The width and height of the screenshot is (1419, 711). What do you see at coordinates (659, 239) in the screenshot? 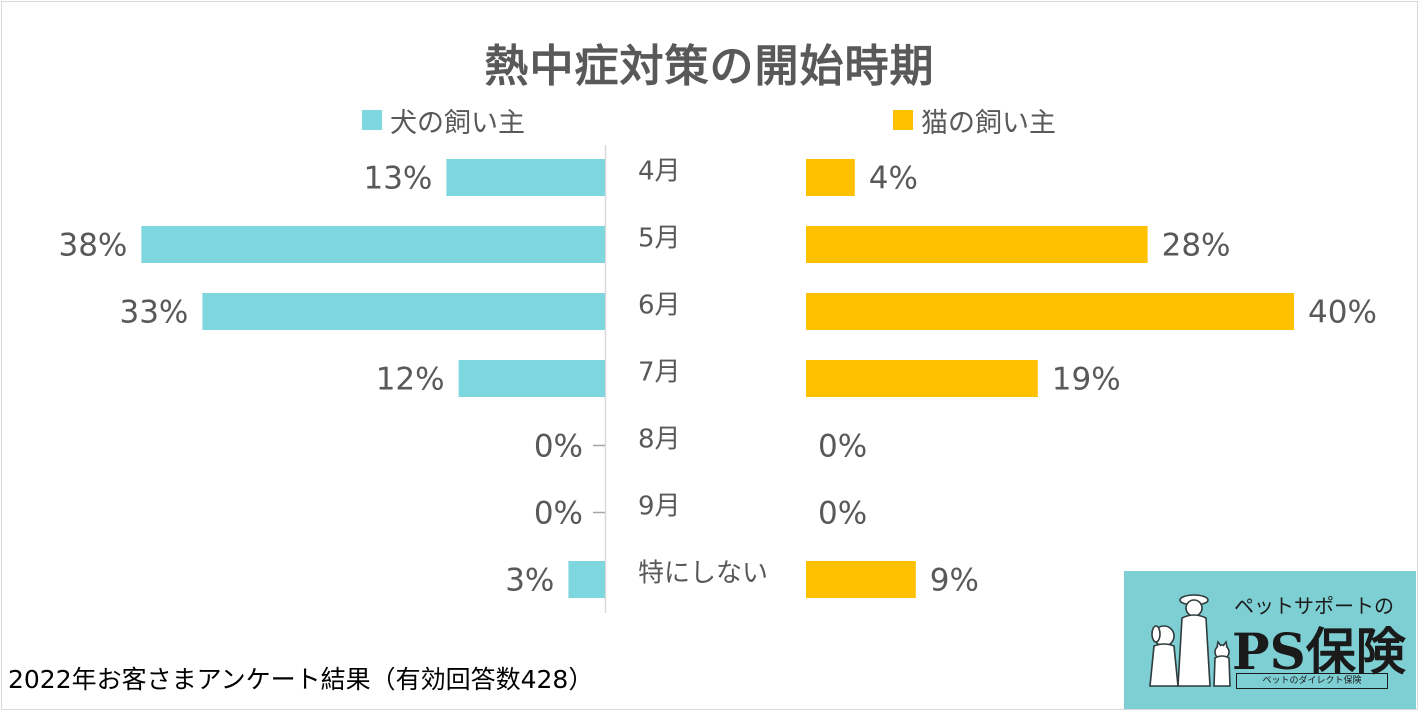
I see `category-label: 5月` at bounding box center [659, 239].